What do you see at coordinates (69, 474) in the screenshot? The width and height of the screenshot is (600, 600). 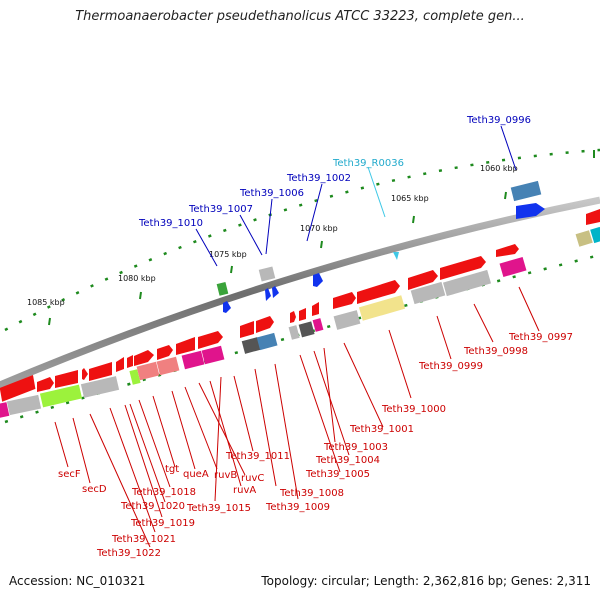 I see `gene-label-secf: secF` at bounding box center [69, 474].